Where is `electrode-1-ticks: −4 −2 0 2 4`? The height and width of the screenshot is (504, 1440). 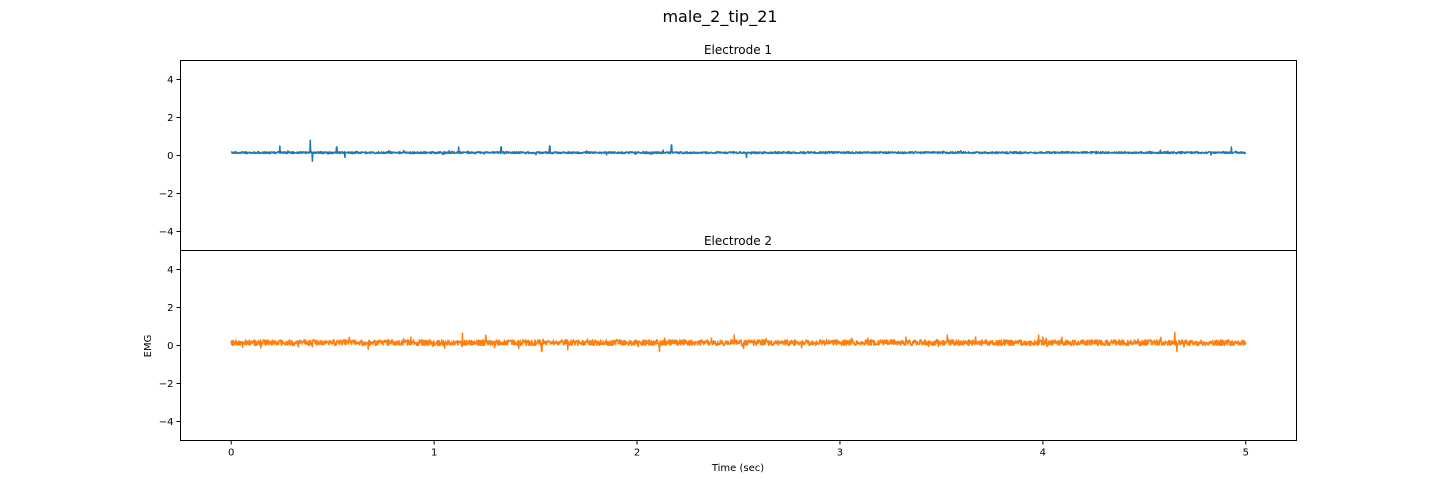 electrode-1-ticks: −4 −2 0 2 4 is located at coordinates (170, 156).